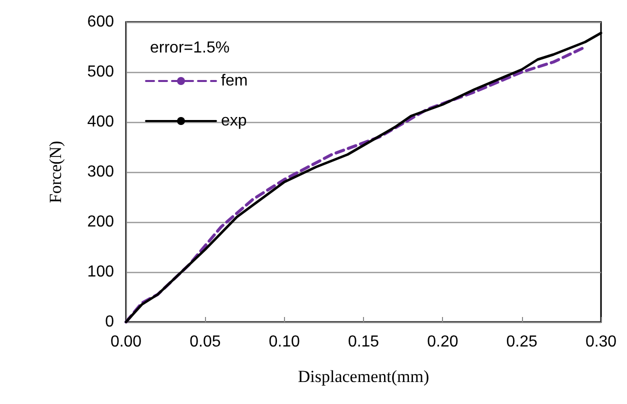 This screenshot has width=627, height=404. I want to click on y-tick-label: 400, so click(100, 122).